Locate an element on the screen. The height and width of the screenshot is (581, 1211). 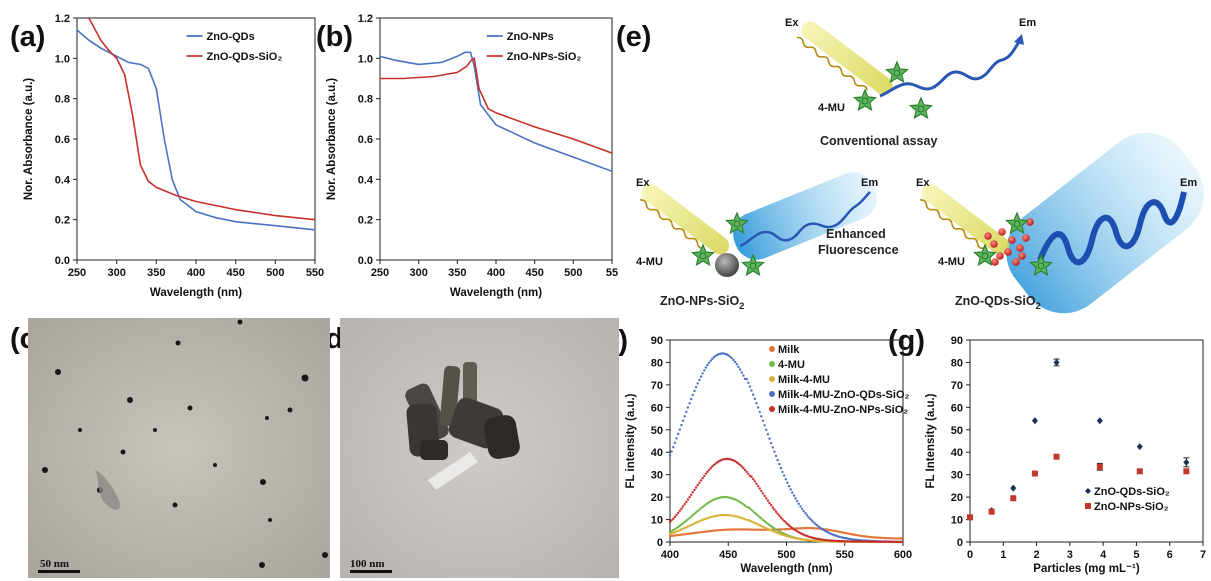
excitation-wave is located at coordinates (832, 63).